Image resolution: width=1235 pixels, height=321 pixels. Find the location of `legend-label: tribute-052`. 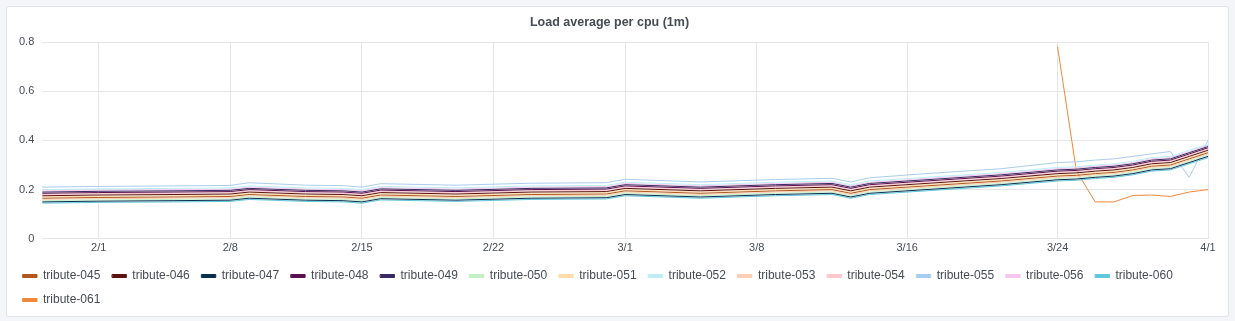

legend-label: tribute-052 is located at coordinates (697, 275).